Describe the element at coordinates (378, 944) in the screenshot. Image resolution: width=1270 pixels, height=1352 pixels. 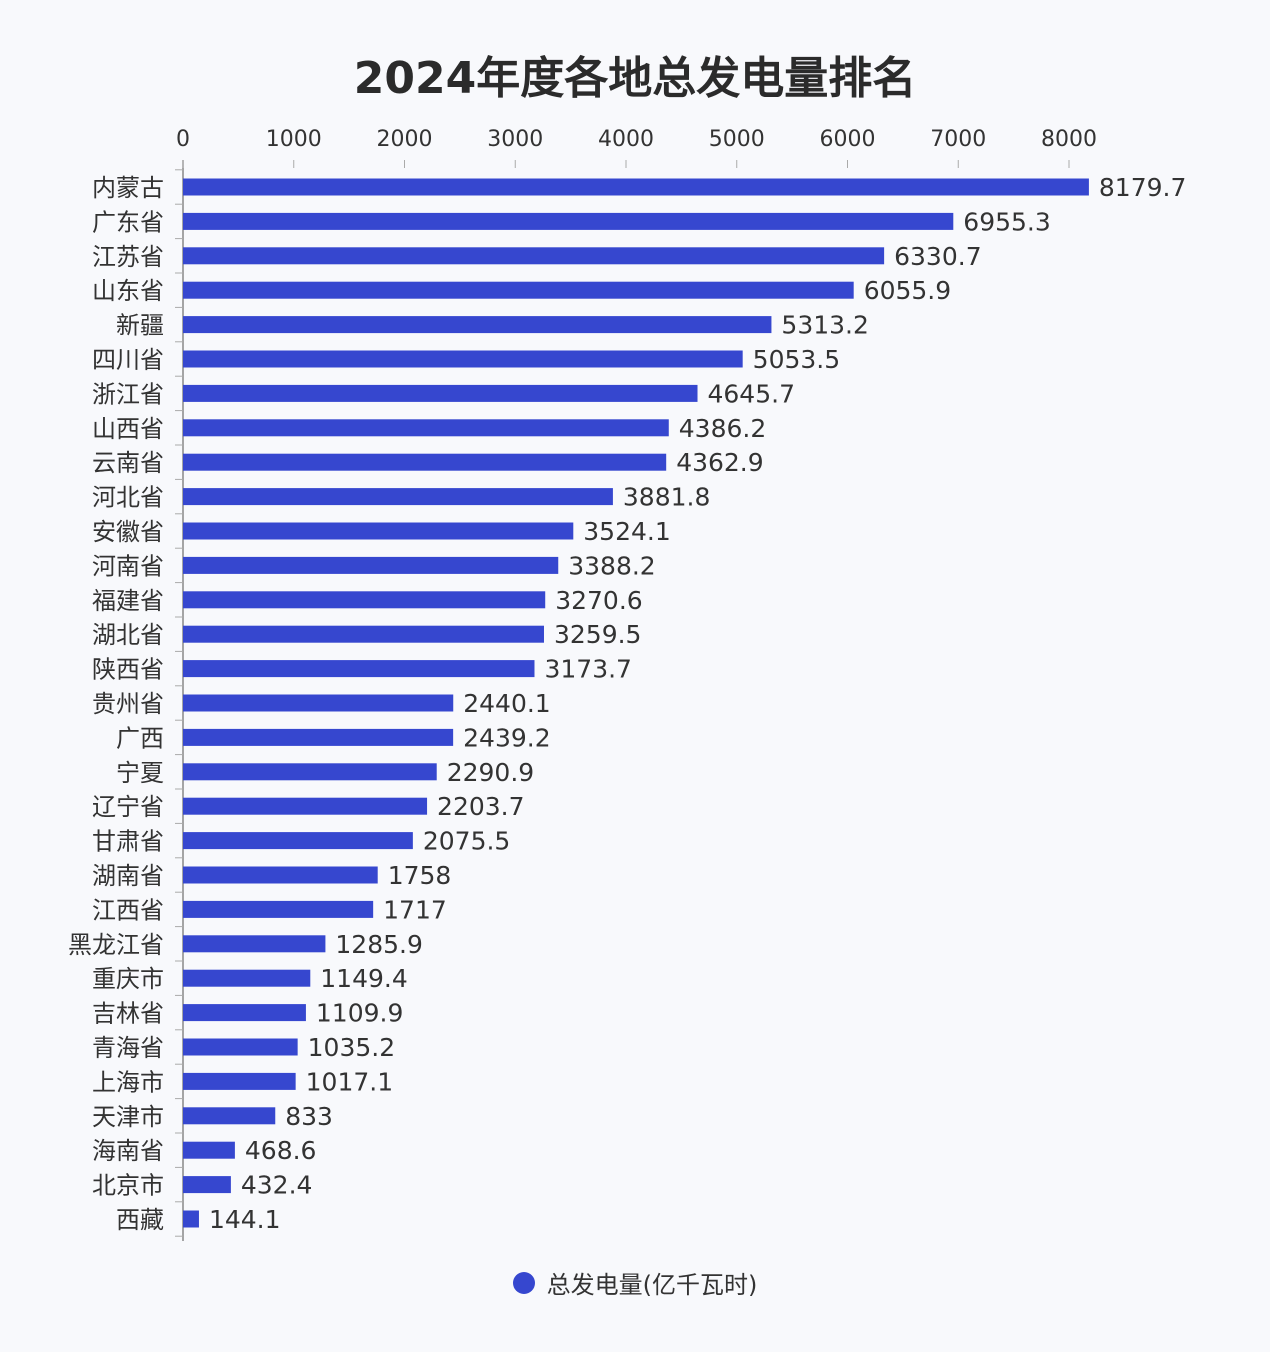
I see `value-label: 1285.9` at that location.